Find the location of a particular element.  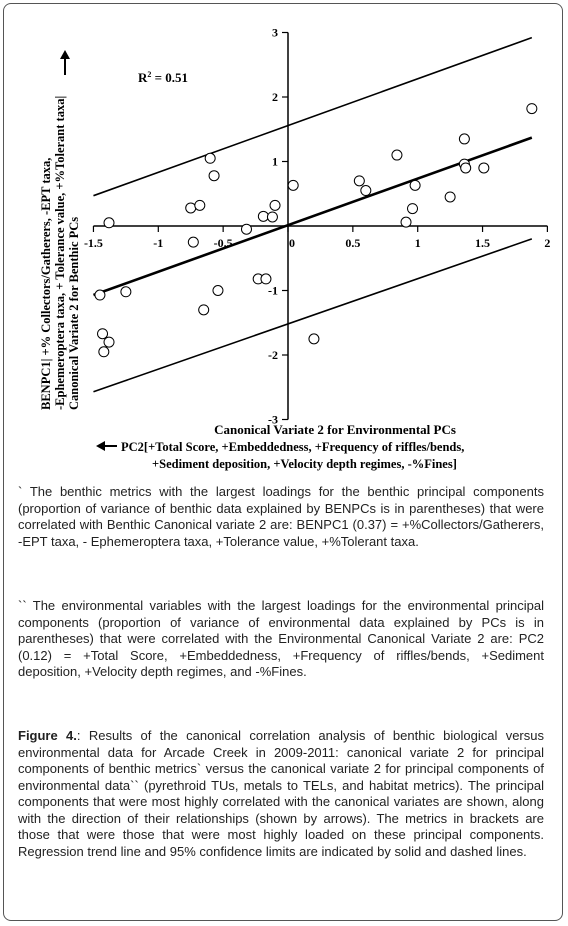

x-arrow-head is located at coordinates (100, 446).